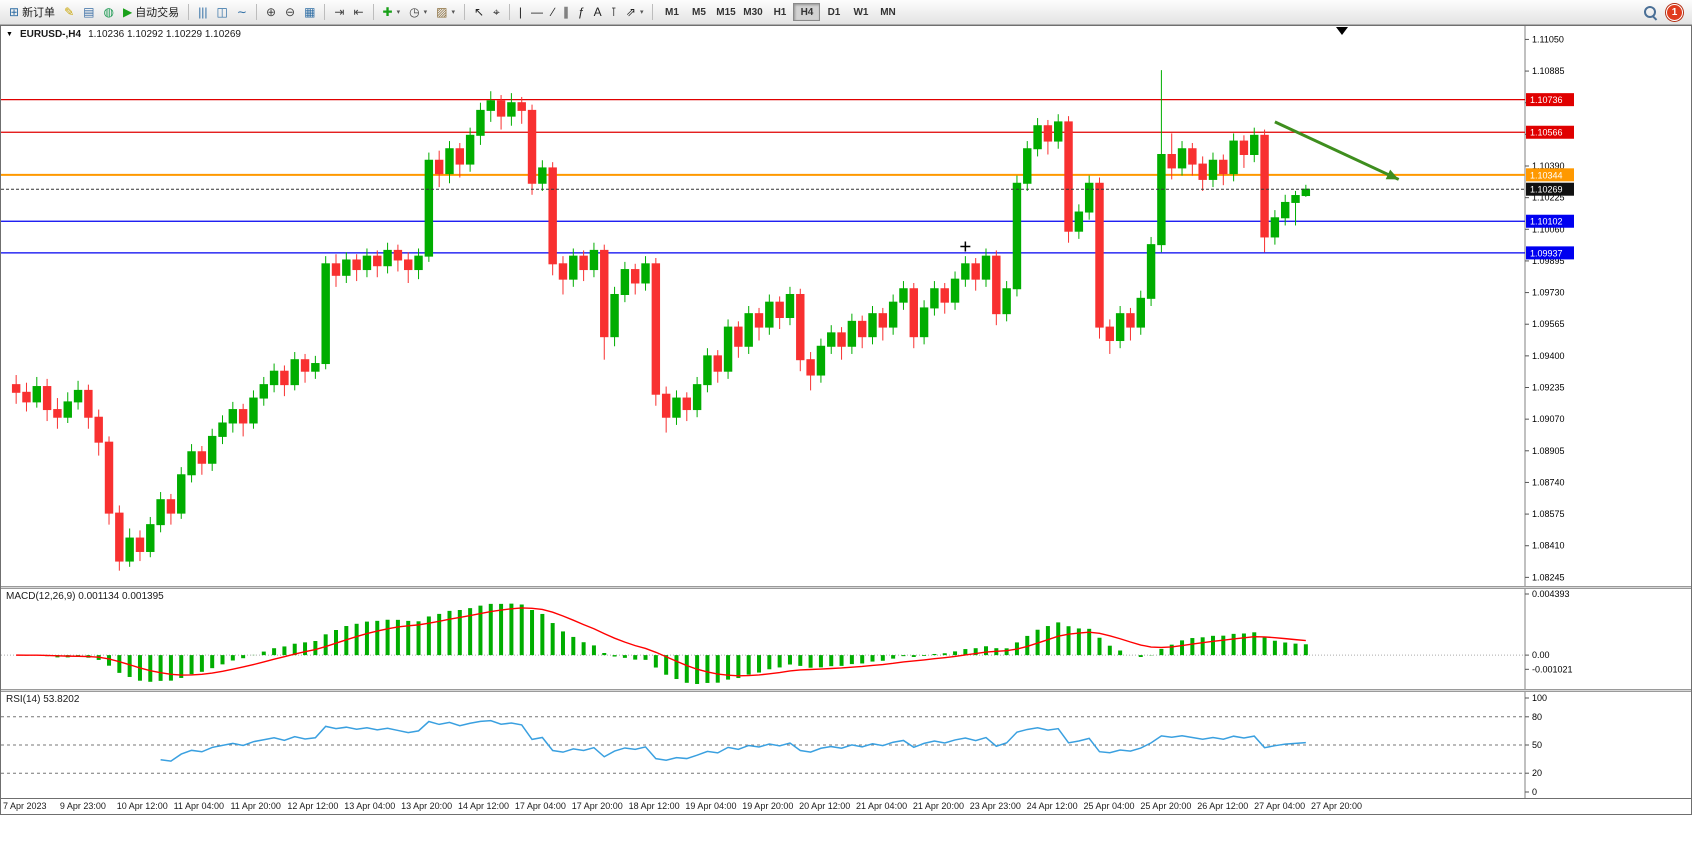  Describe the element at coordinates (520, 12) in the screenshot. I see `vertical-line-button: |` at that location.